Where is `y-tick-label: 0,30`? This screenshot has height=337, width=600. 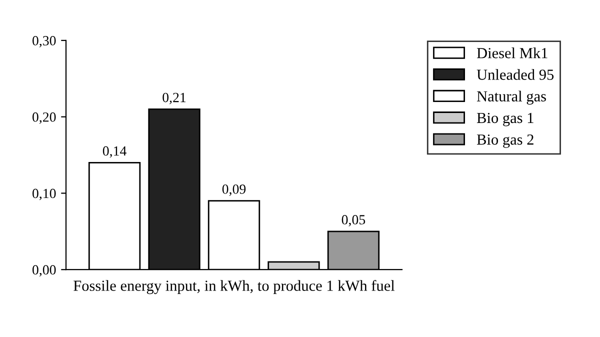
y-tick-label: 0,30 is located at coordinates (44, 42).